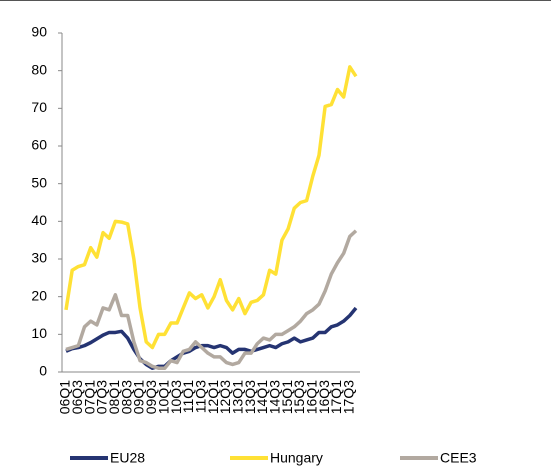 The height and width of the screenshot is (468, 551). What do you see at coordinates (77, 397) in the screenshot?
I see `x-tick-label: 06Q3` at bounding box center [77, 397].